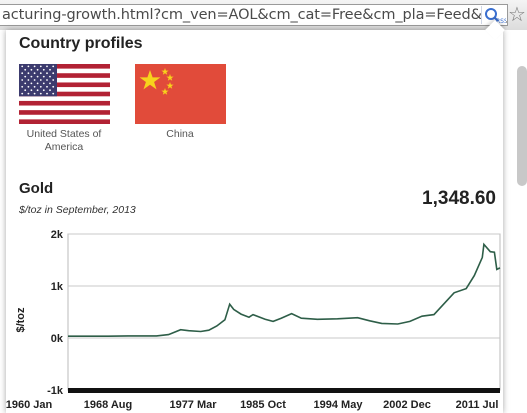 The height and width of the screenshot is (413, 527). I want to click on page-scrollbar, so click(522, 126).